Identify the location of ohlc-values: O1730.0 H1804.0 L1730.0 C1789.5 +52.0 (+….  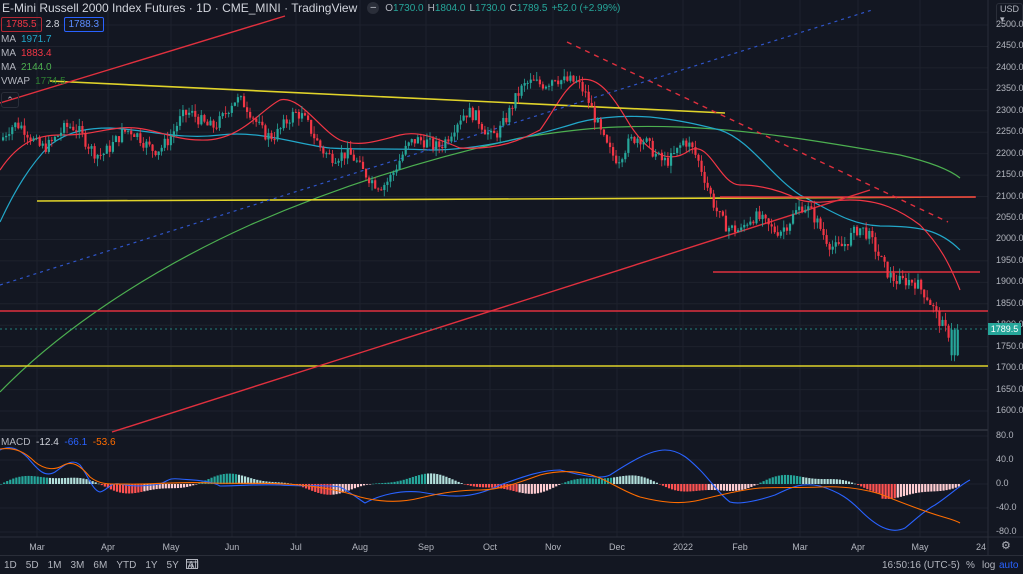
(502, 8).